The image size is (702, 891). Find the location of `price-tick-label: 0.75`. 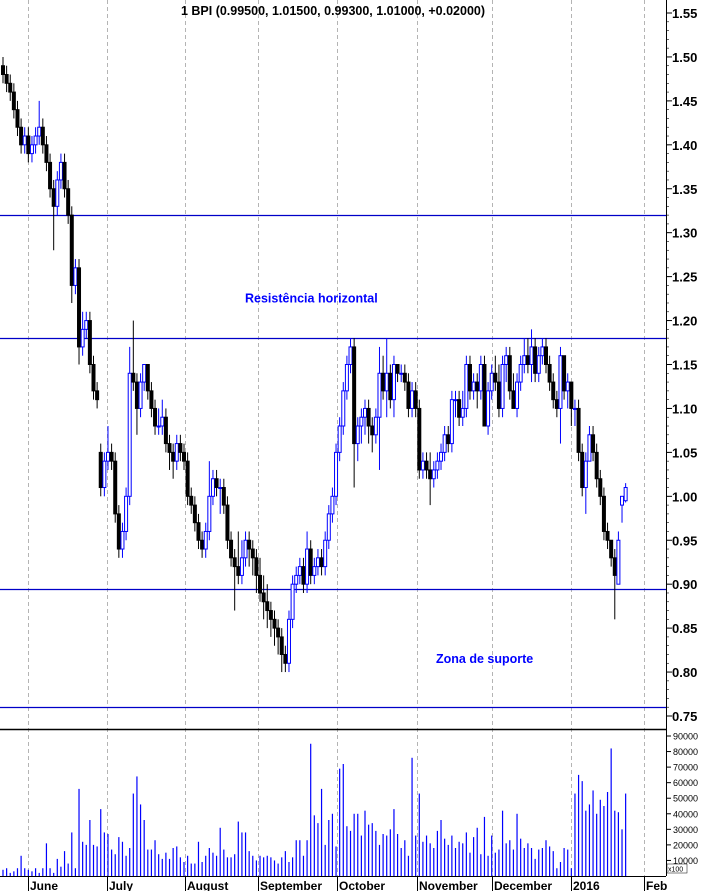

price-tick-label: 0.75 is located at coordinates (684, 716).